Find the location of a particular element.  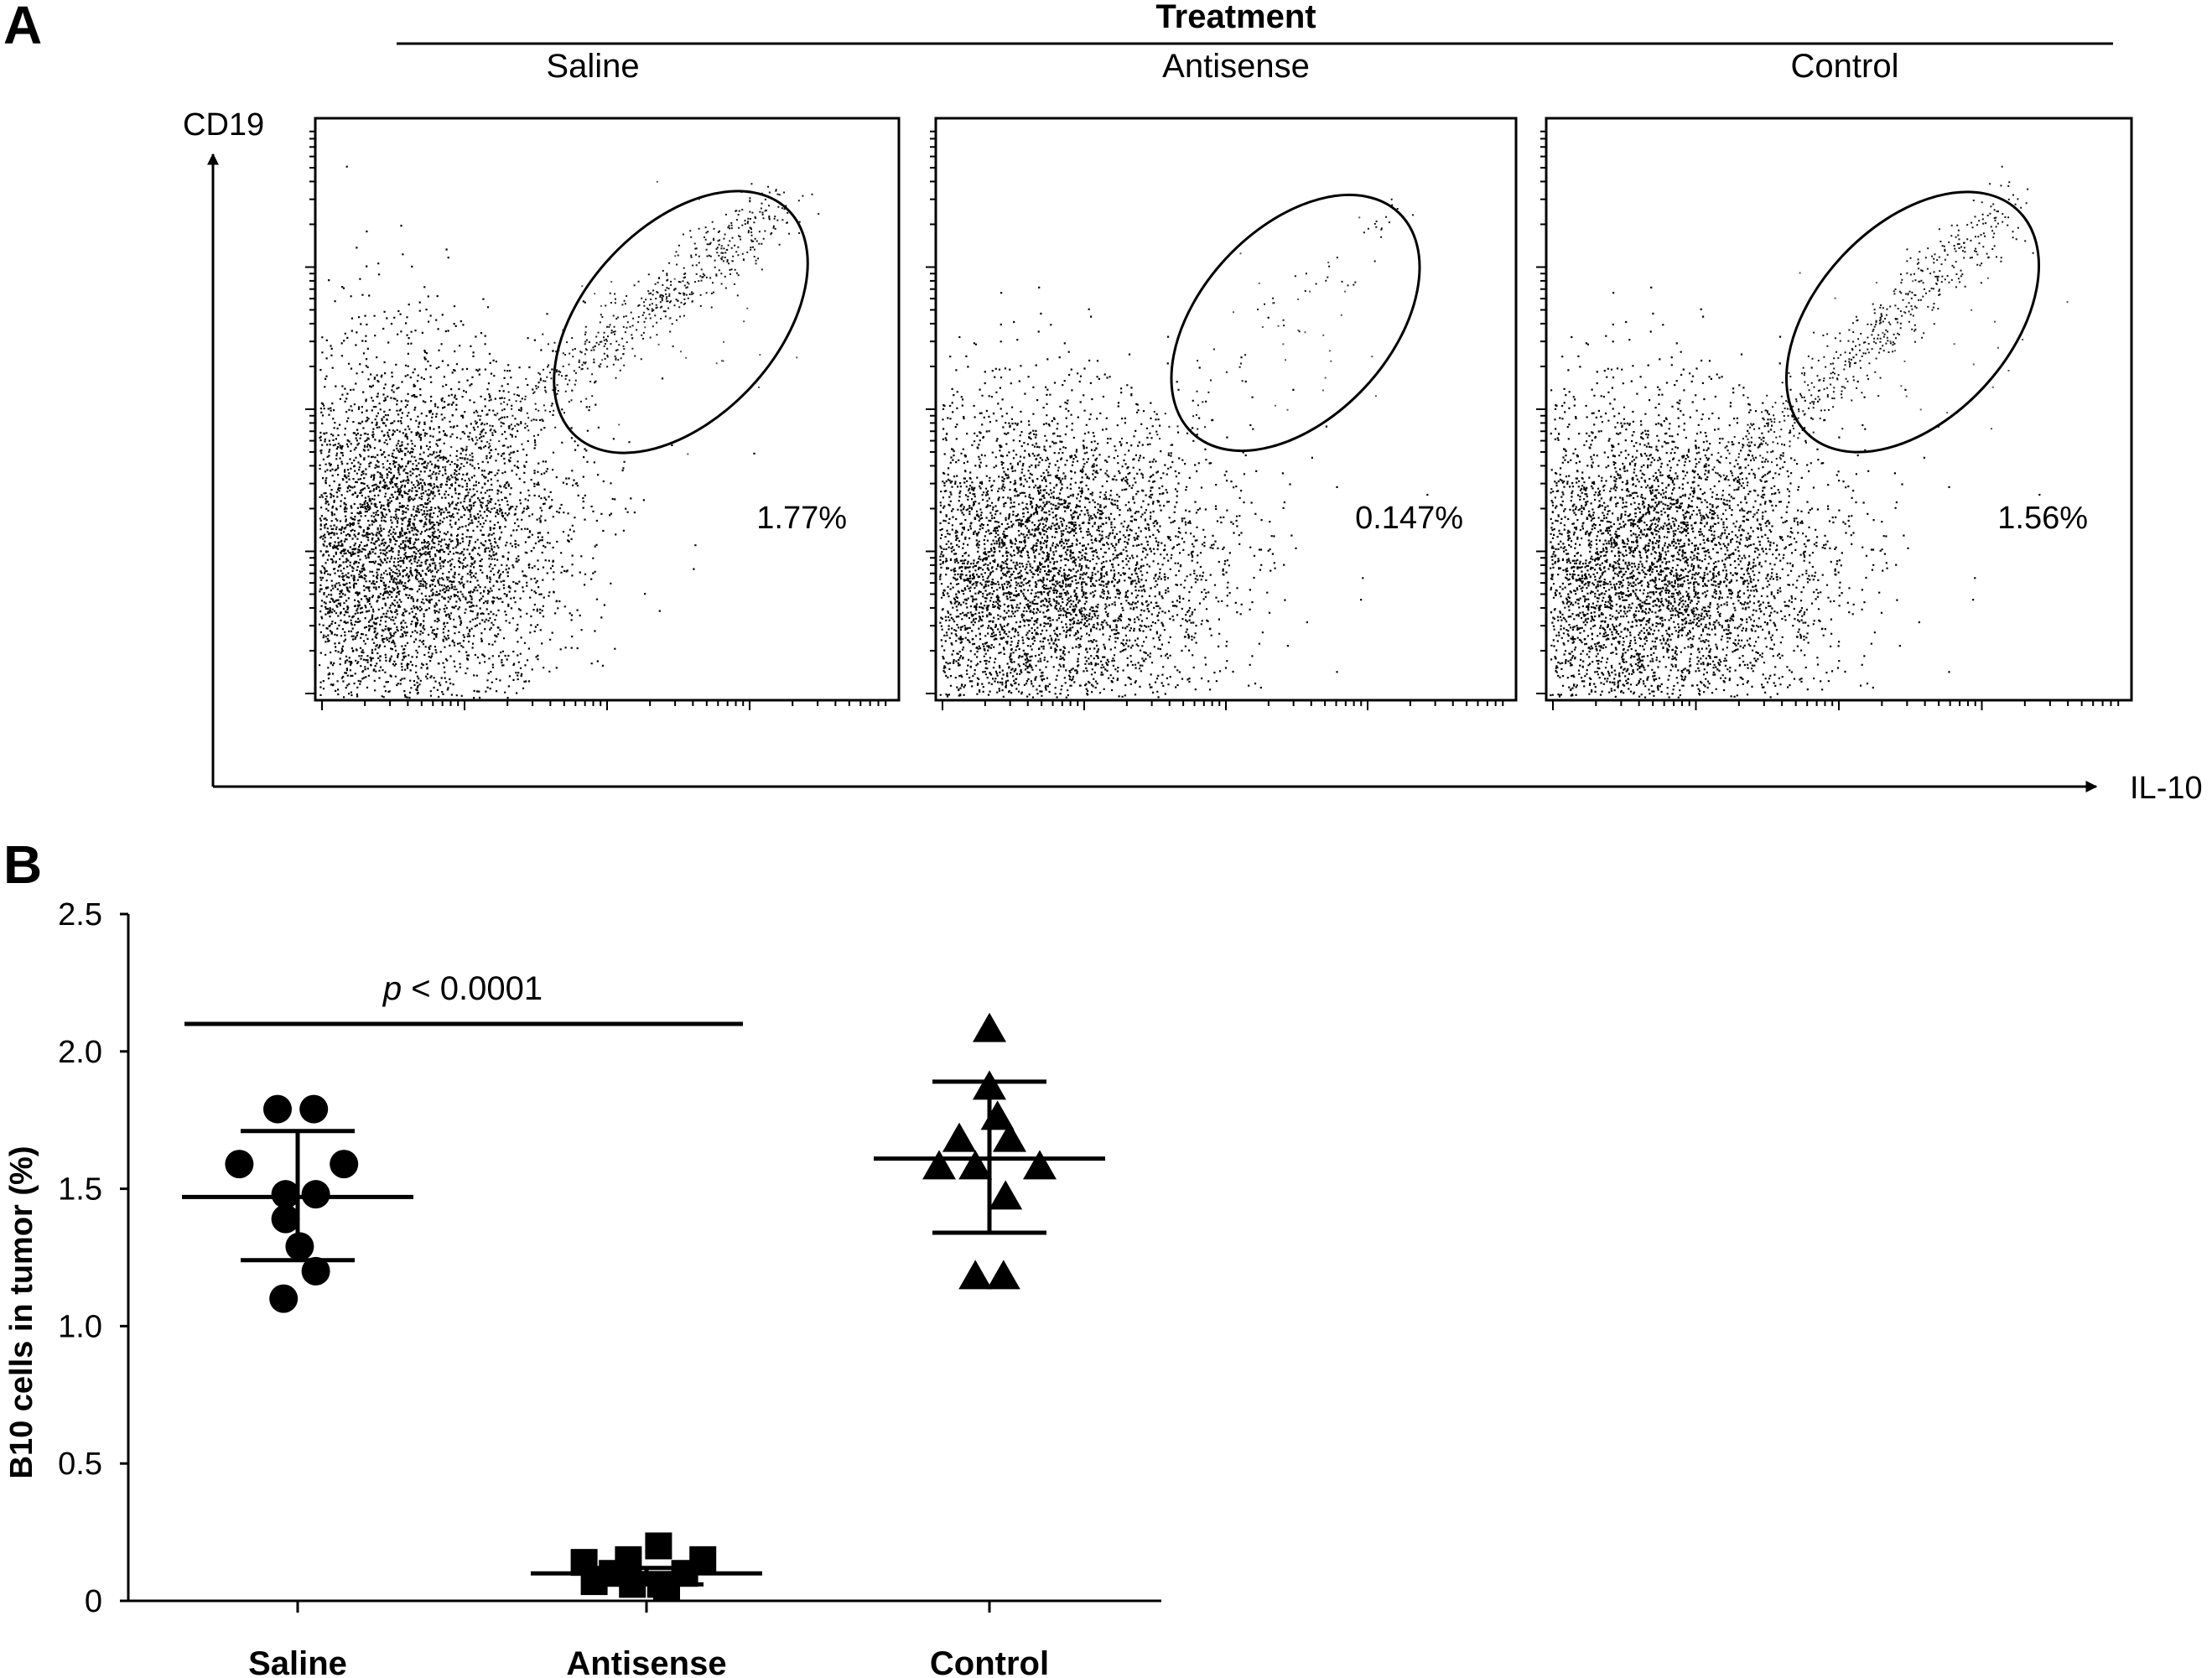

treatment-header: Treatment is located at coordinates (1235, 17).